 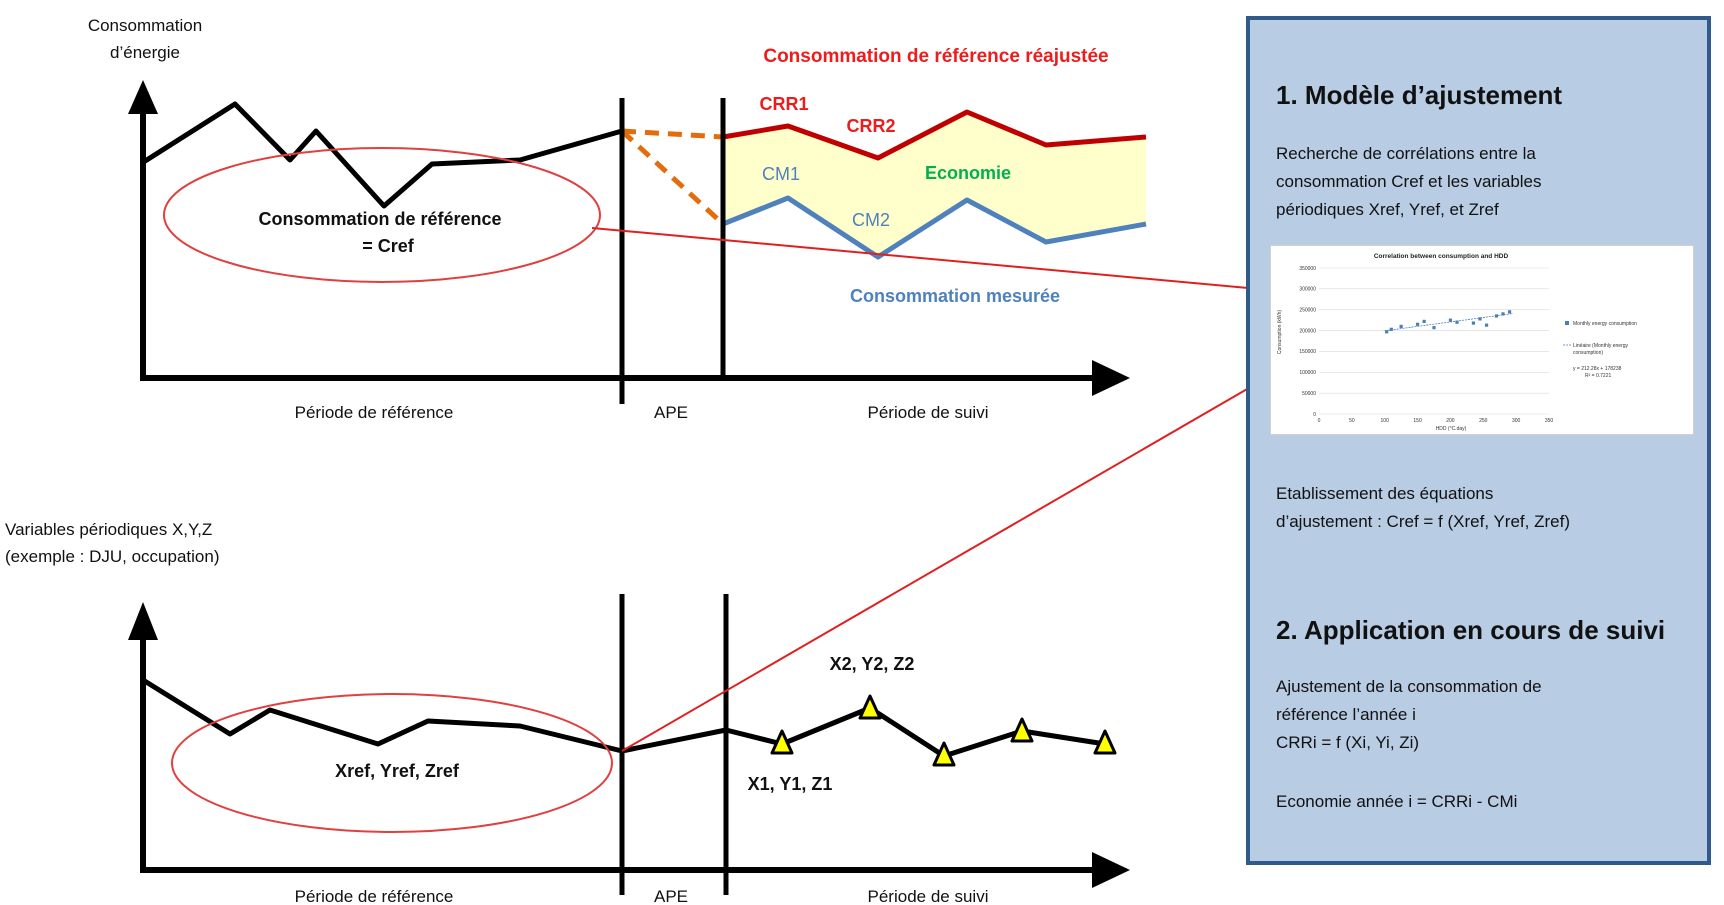 What do you see at coordinates (1471, 630) in the screenshot?
I see `application-heading: 2. Application en cours de suivi` at bounding box center [1471, 630].